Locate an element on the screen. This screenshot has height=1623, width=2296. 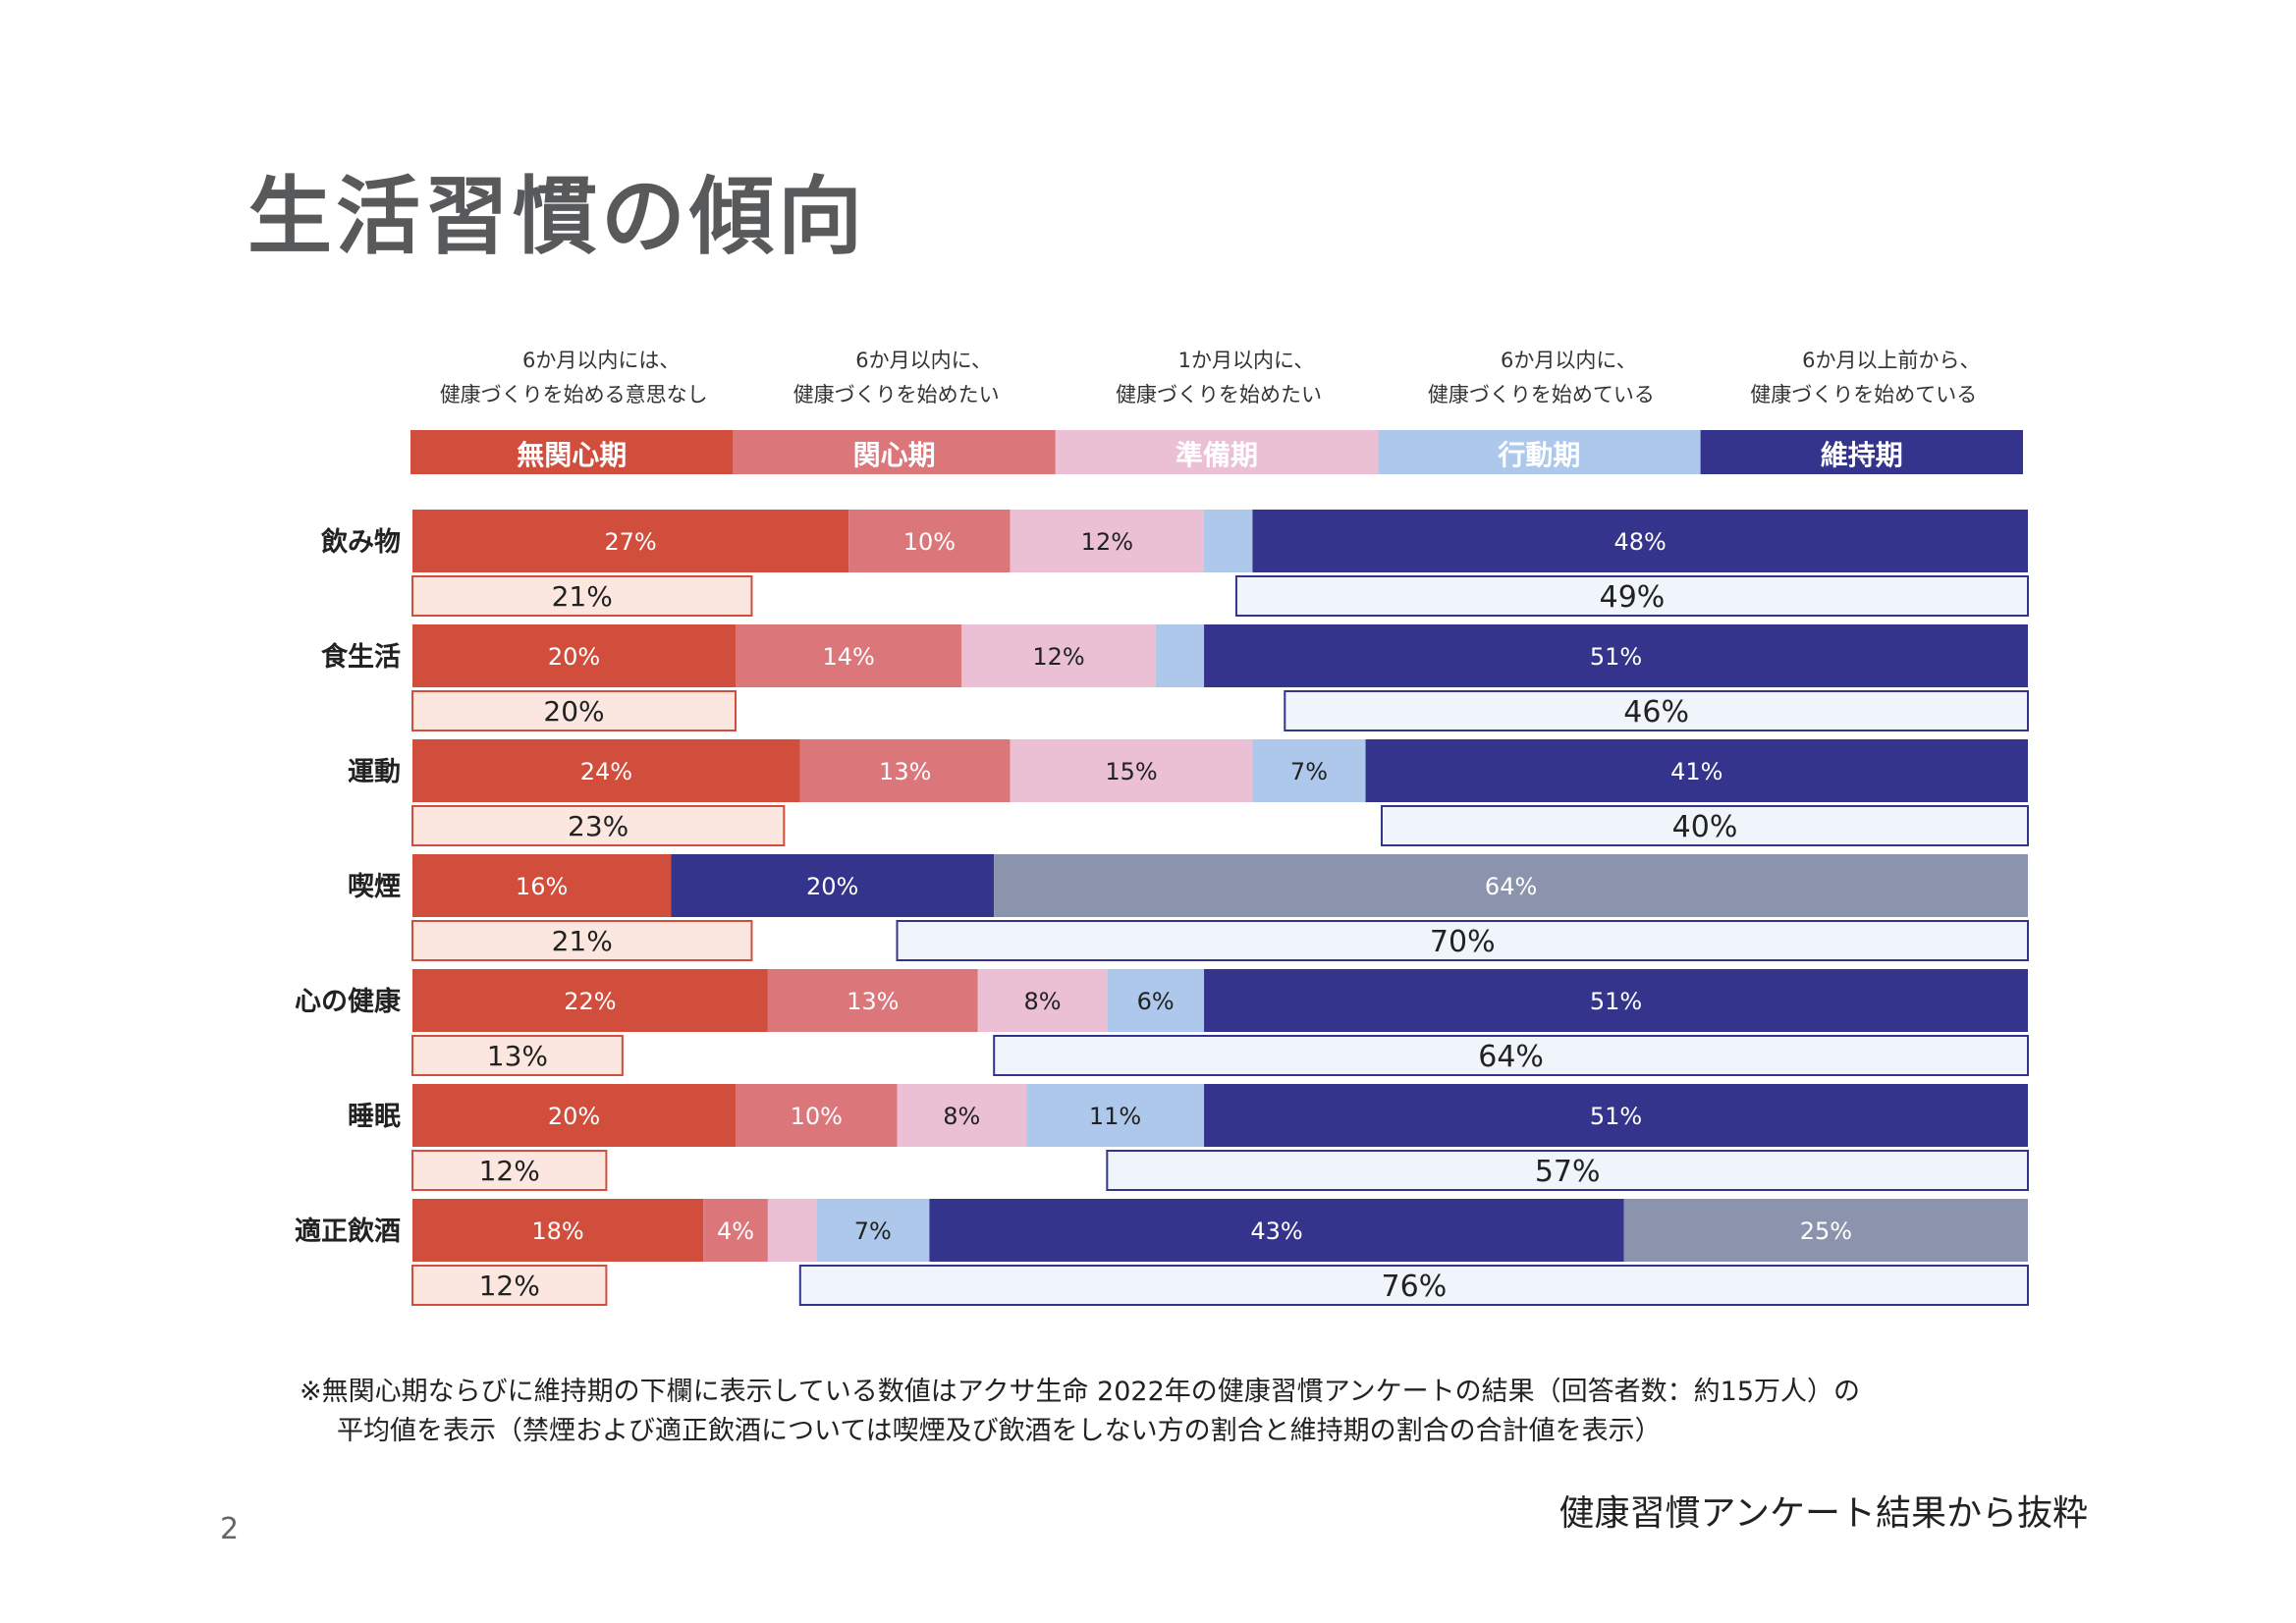
bar-label-mukanshin: 18% is located at coordinates (557, 1231).